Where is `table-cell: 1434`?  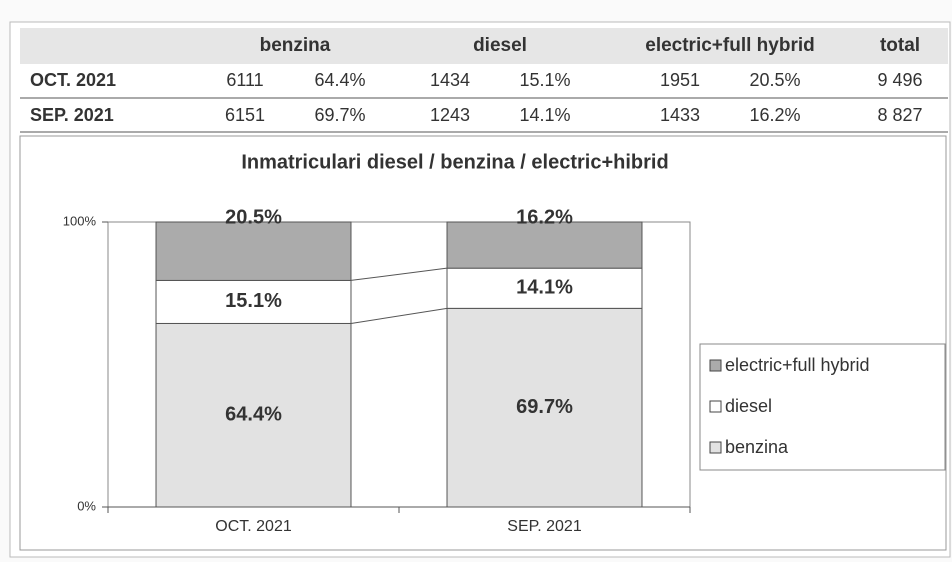
table-cell: 1434 is located at coordinates (450, 80).